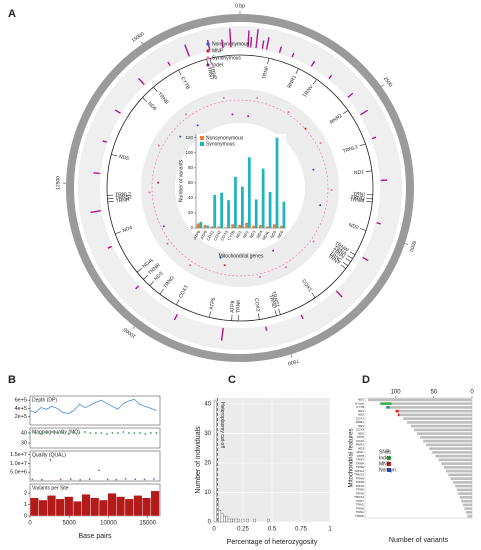  Describe the element at coordinates (361, 433) in the screenshot. I see `y-tick-label: ND6` at that location.